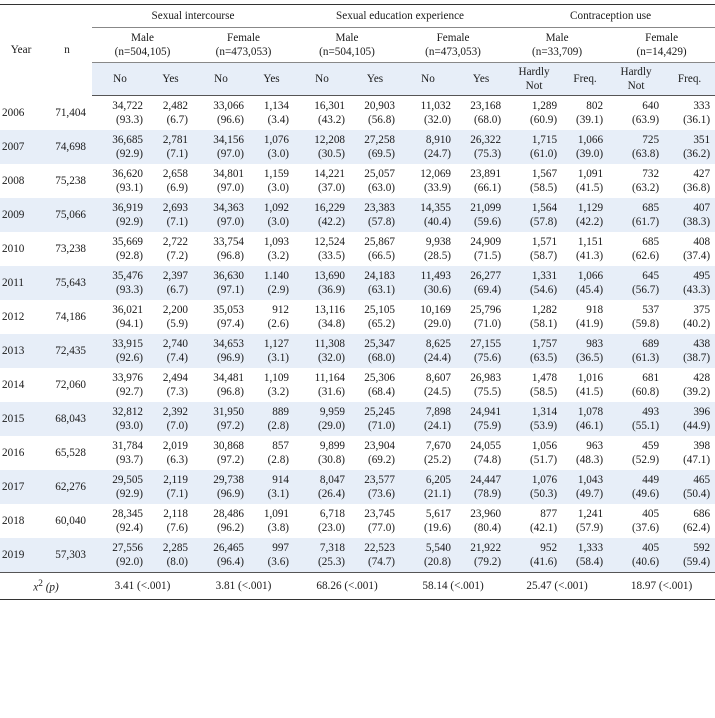 Image resolution: width=715 pixels, height=718 pixels. What do you see at coordinates (428, 351) in the screenshot?
I see `value-cell: 8,625 (24.4)` at bounding box center [428, 351].